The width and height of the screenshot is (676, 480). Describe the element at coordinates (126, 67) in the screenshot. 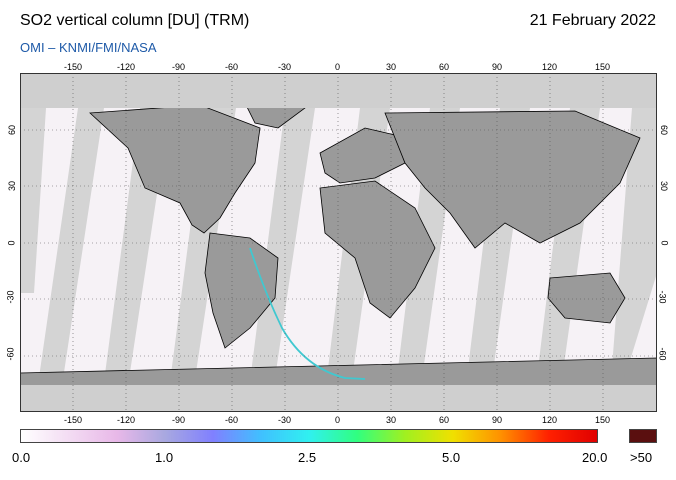

I see `lon-tick-top: -120` at that location.